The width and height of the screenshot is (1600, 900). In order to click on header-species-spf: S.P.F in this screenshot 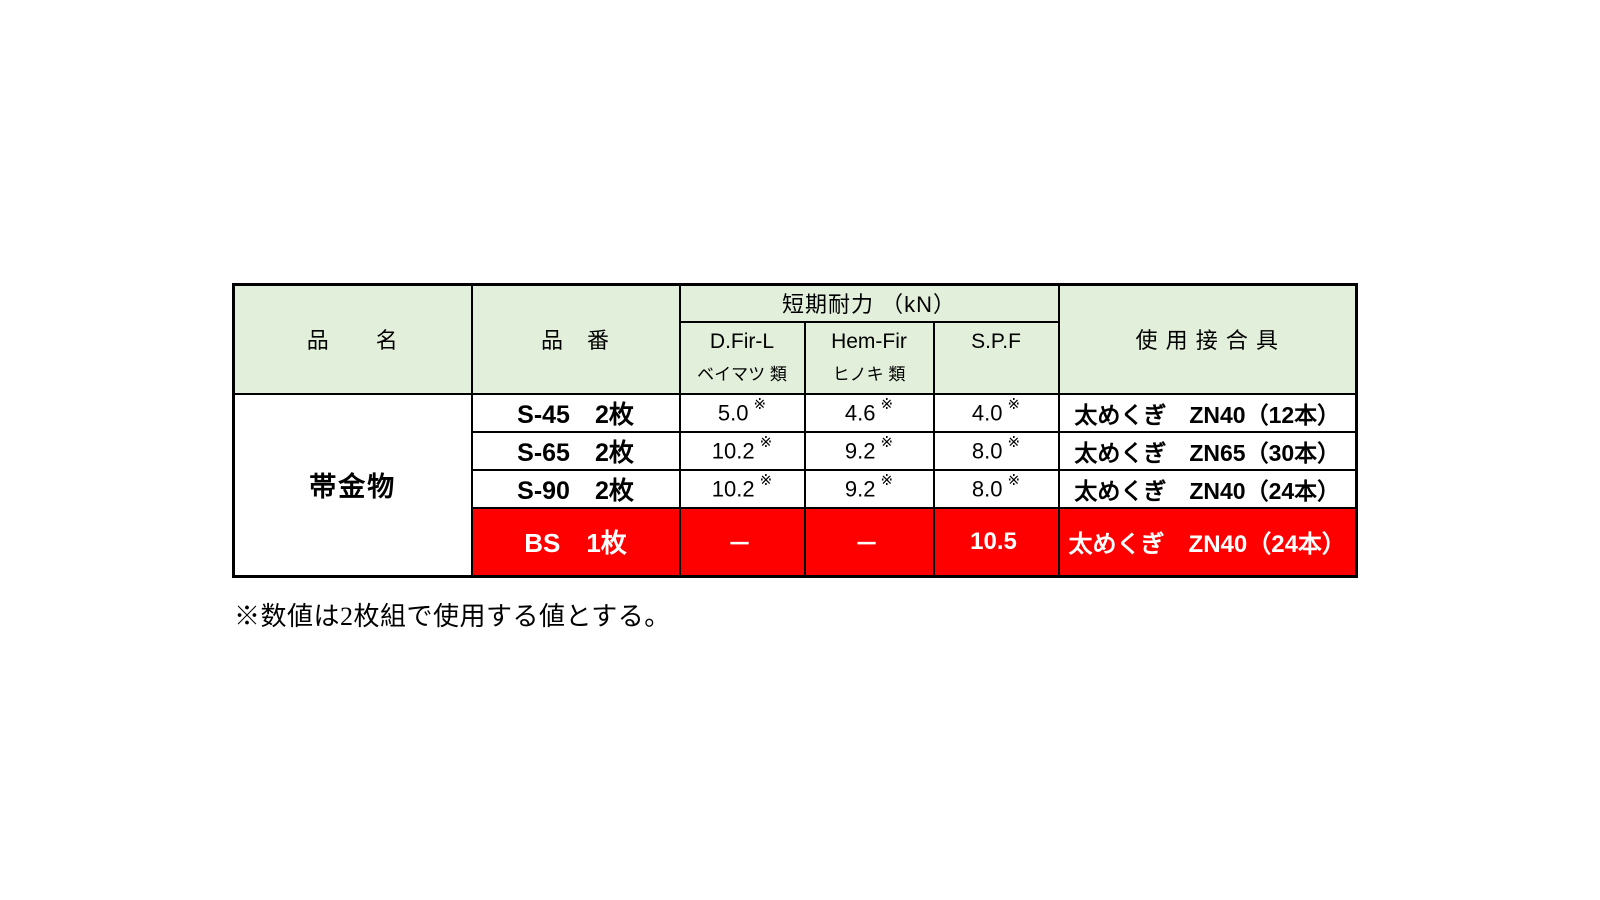, I will do `click(996, 357)`.